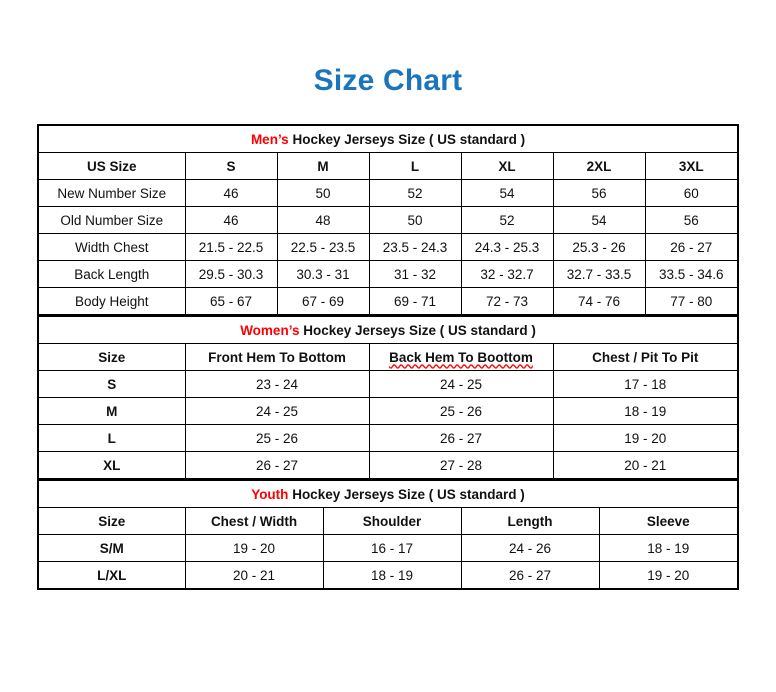 The width and height of the screenshot is (776, 692). What do you see at coordinates (269, 139) in the screenshot?
I see `mens-heading-accent: Men’s` at bounding box center [269, 139].